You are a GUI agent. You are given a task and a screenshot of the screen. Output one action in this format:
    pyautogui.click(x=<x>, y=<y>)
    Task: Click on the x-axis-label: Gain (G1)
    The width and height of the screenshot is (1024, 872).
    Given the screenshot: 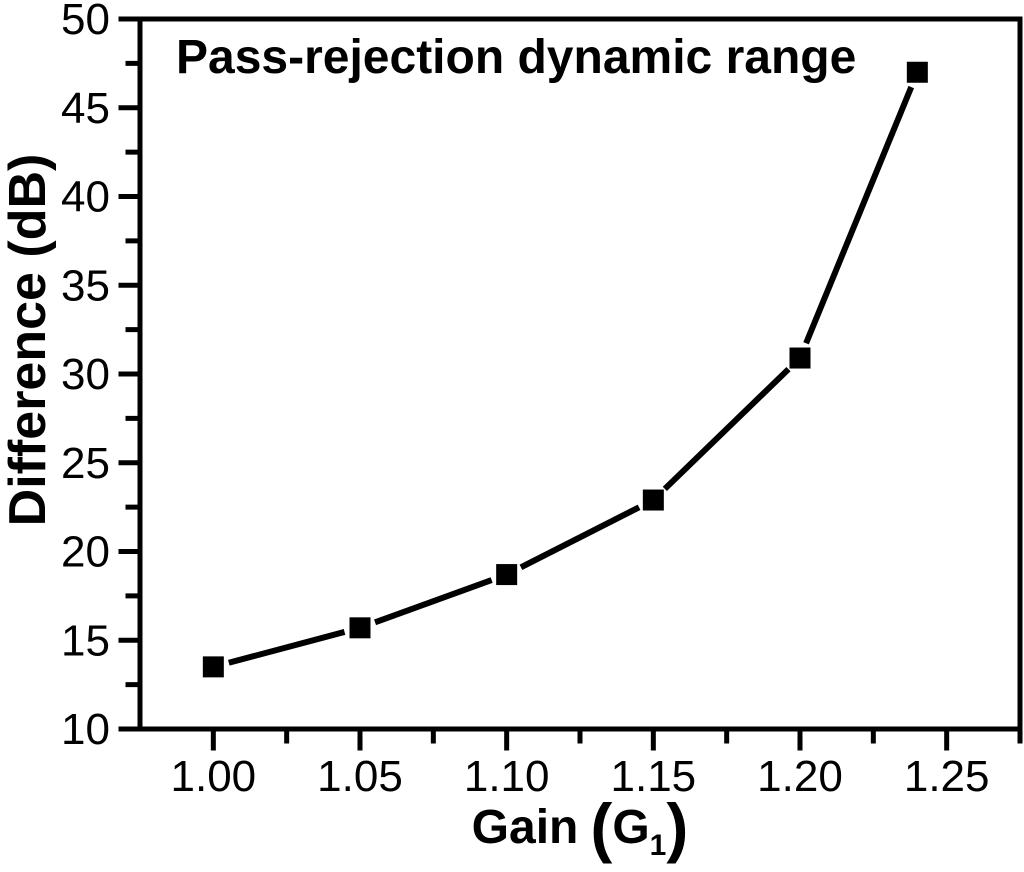 What is the action you would take?
    pyautogui.click(x=580, y=833)
    